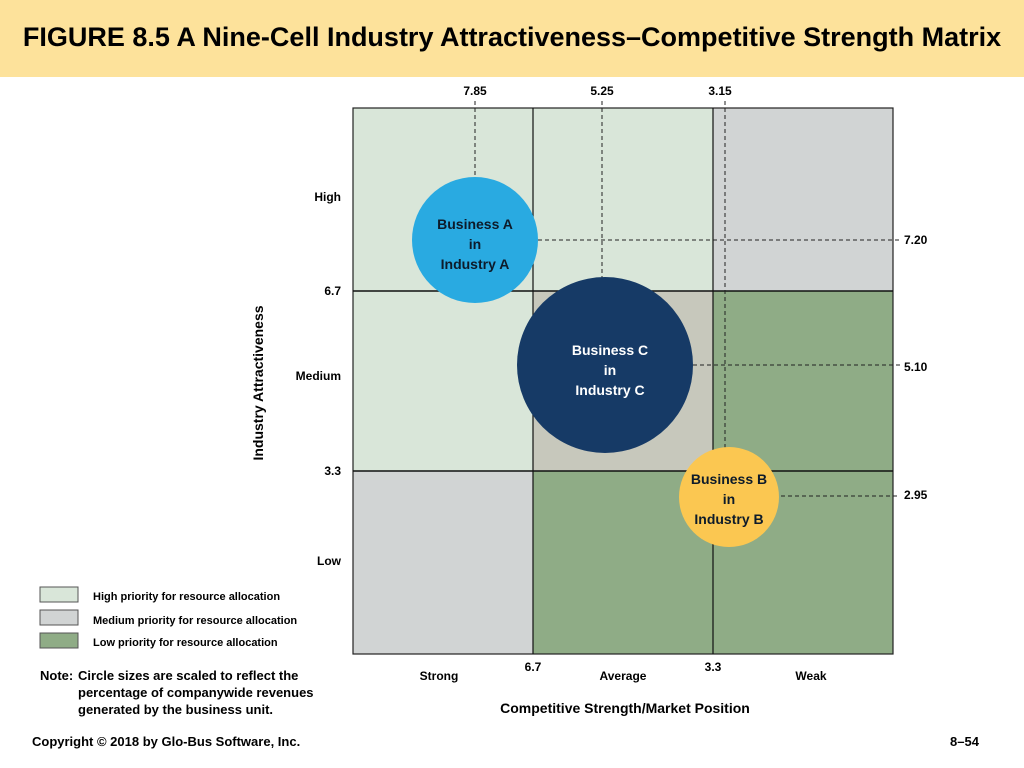 The width and height of the screenshot is (1024, 768). What do you see at coordinates (439, 676) in the screenshot?
I see `col-label-strong: Strong` at bounding box center [439, 676].